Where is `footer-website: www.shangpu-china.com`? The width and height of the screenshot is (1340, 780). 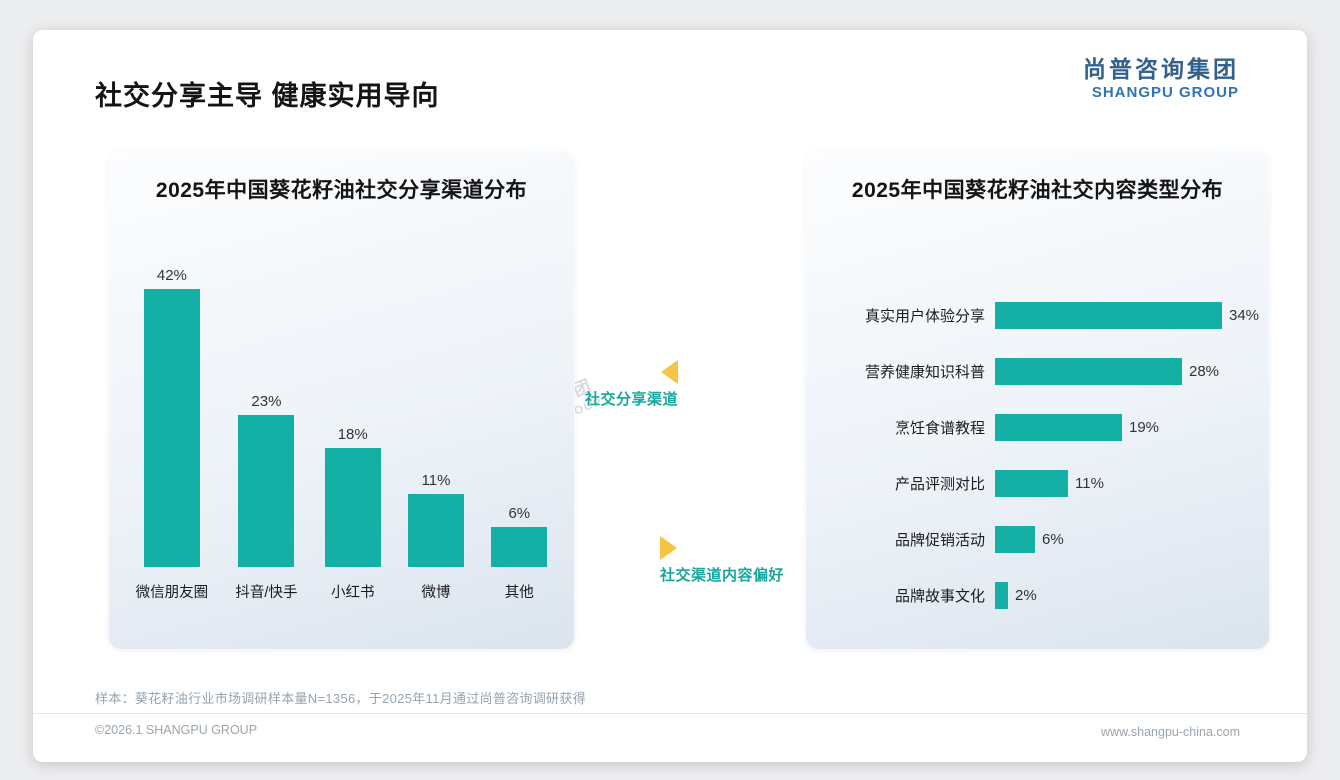
footer-website: www.shangpu-china.com is located at coordinates (1170, 732).